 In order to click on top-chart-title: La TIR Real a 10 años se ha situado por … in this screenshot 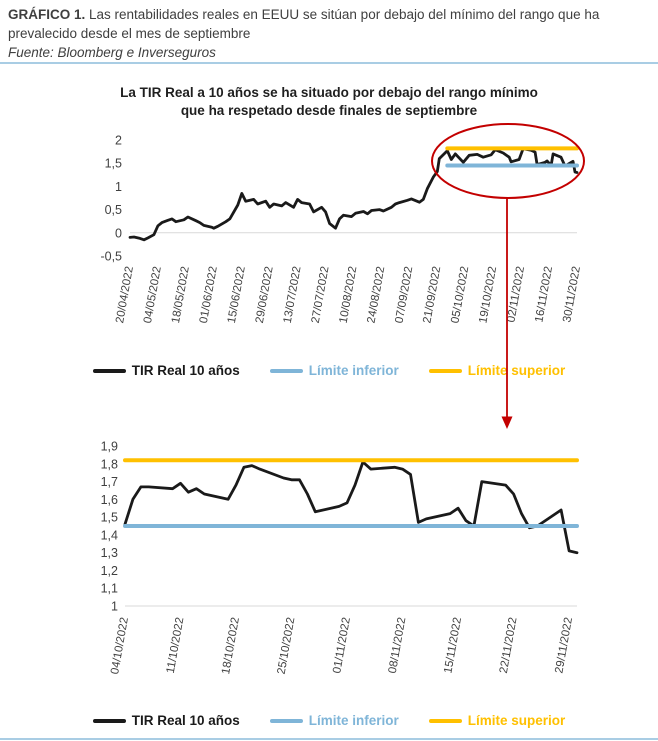, I will do `click(329, 101)`.